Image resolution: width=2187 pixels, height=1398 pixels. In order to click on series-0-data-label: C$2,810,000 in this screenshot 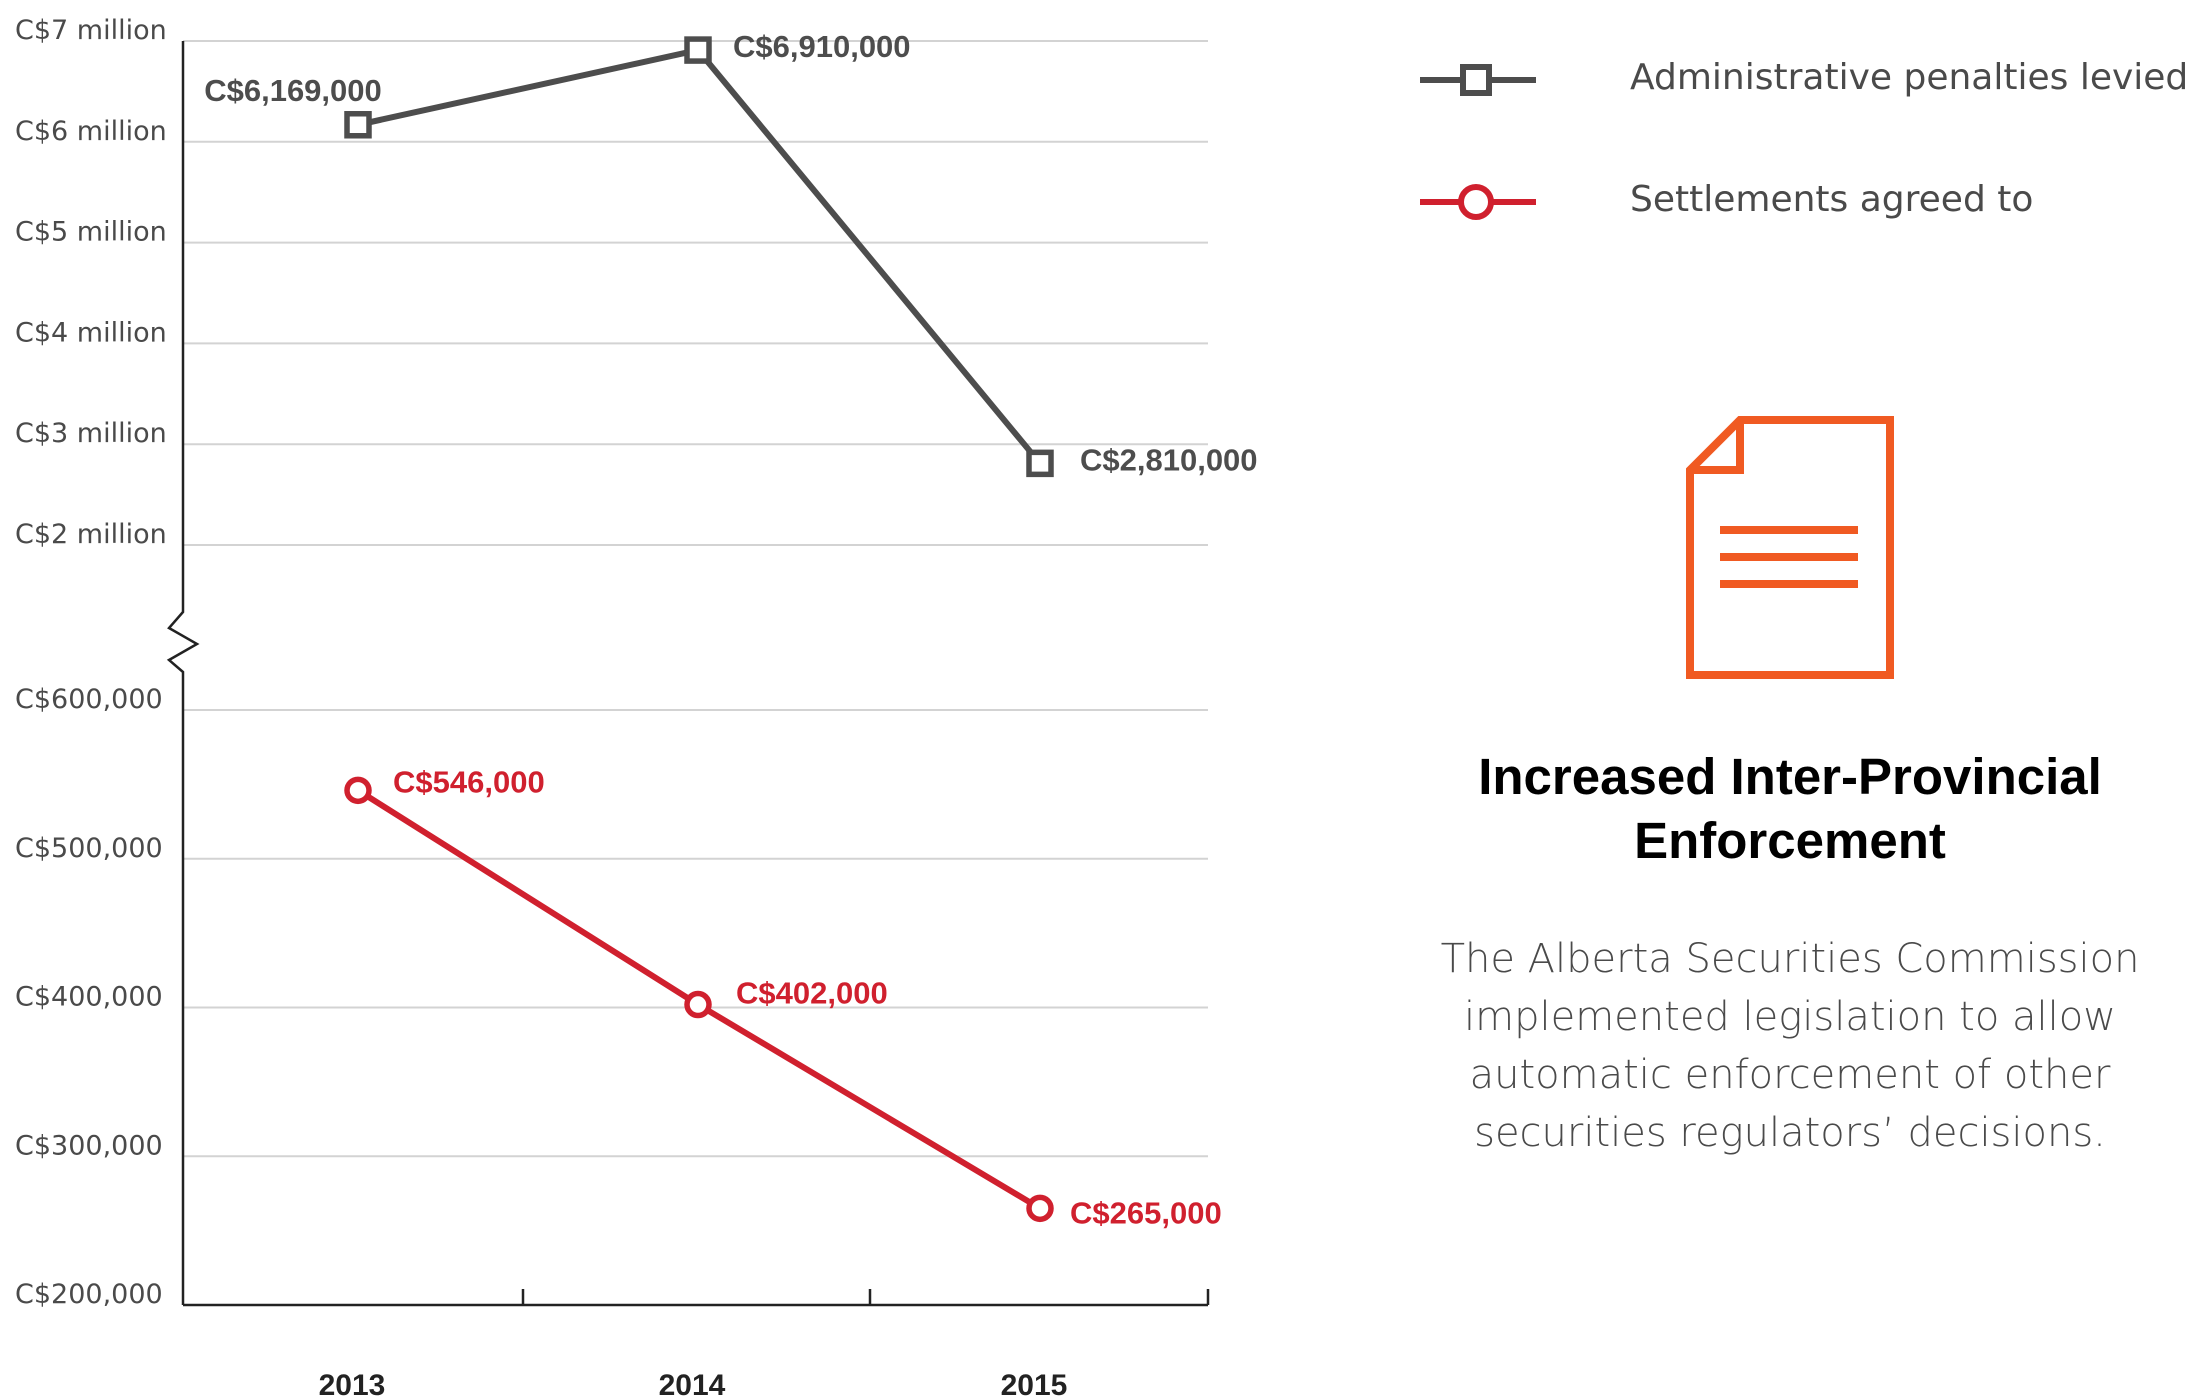, I will do `click(1169, 459)`.